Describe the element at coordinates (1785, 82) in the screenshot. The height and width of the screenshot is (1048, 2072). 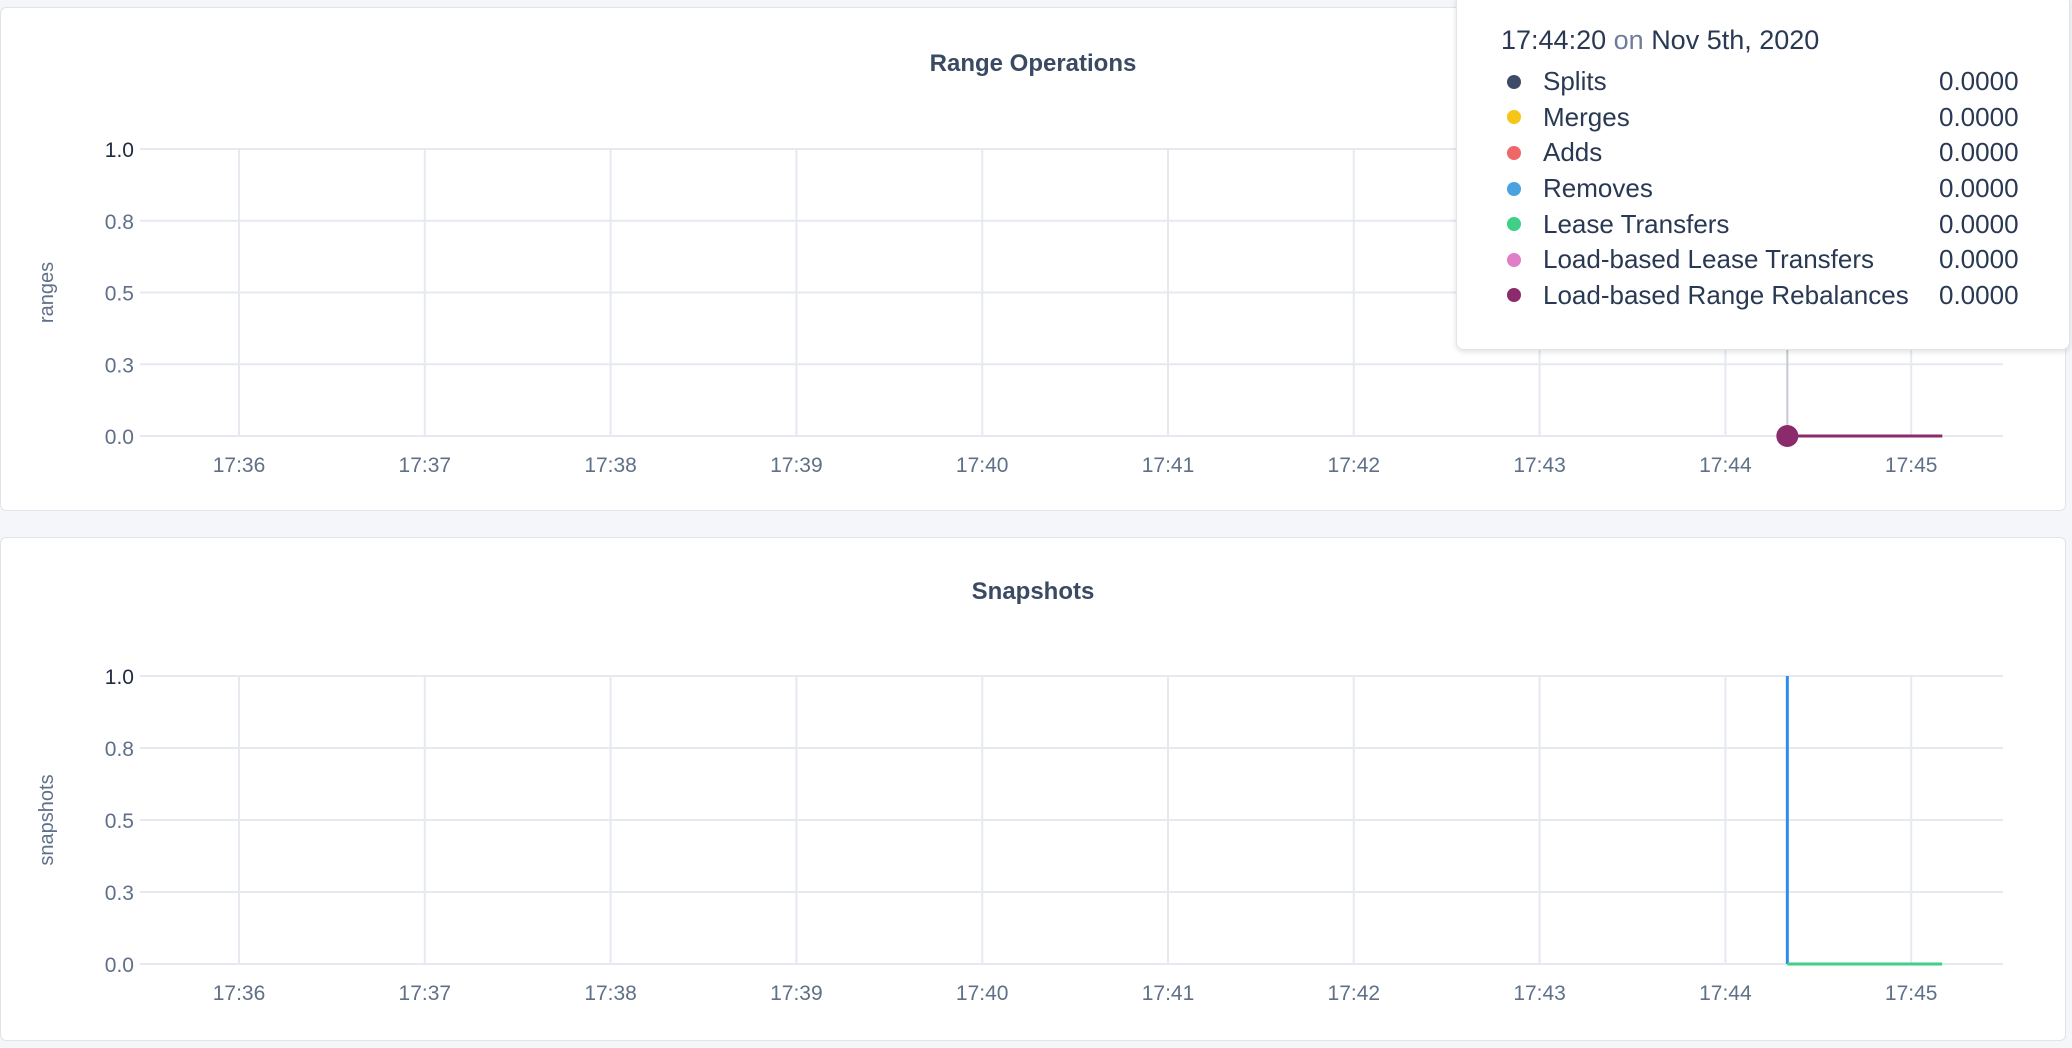
I see `tooltip-row: Splits 0.0000` at that location.